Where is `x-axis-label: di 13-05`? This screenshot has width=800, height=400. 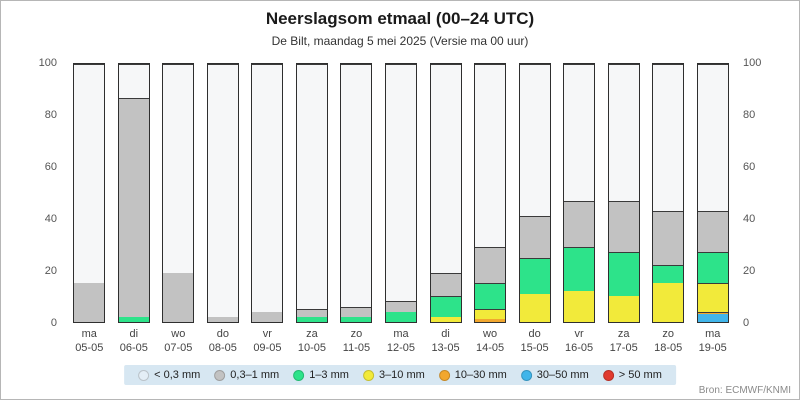 x-axis-label: di 13-05 is located at coordinates (445, 341).